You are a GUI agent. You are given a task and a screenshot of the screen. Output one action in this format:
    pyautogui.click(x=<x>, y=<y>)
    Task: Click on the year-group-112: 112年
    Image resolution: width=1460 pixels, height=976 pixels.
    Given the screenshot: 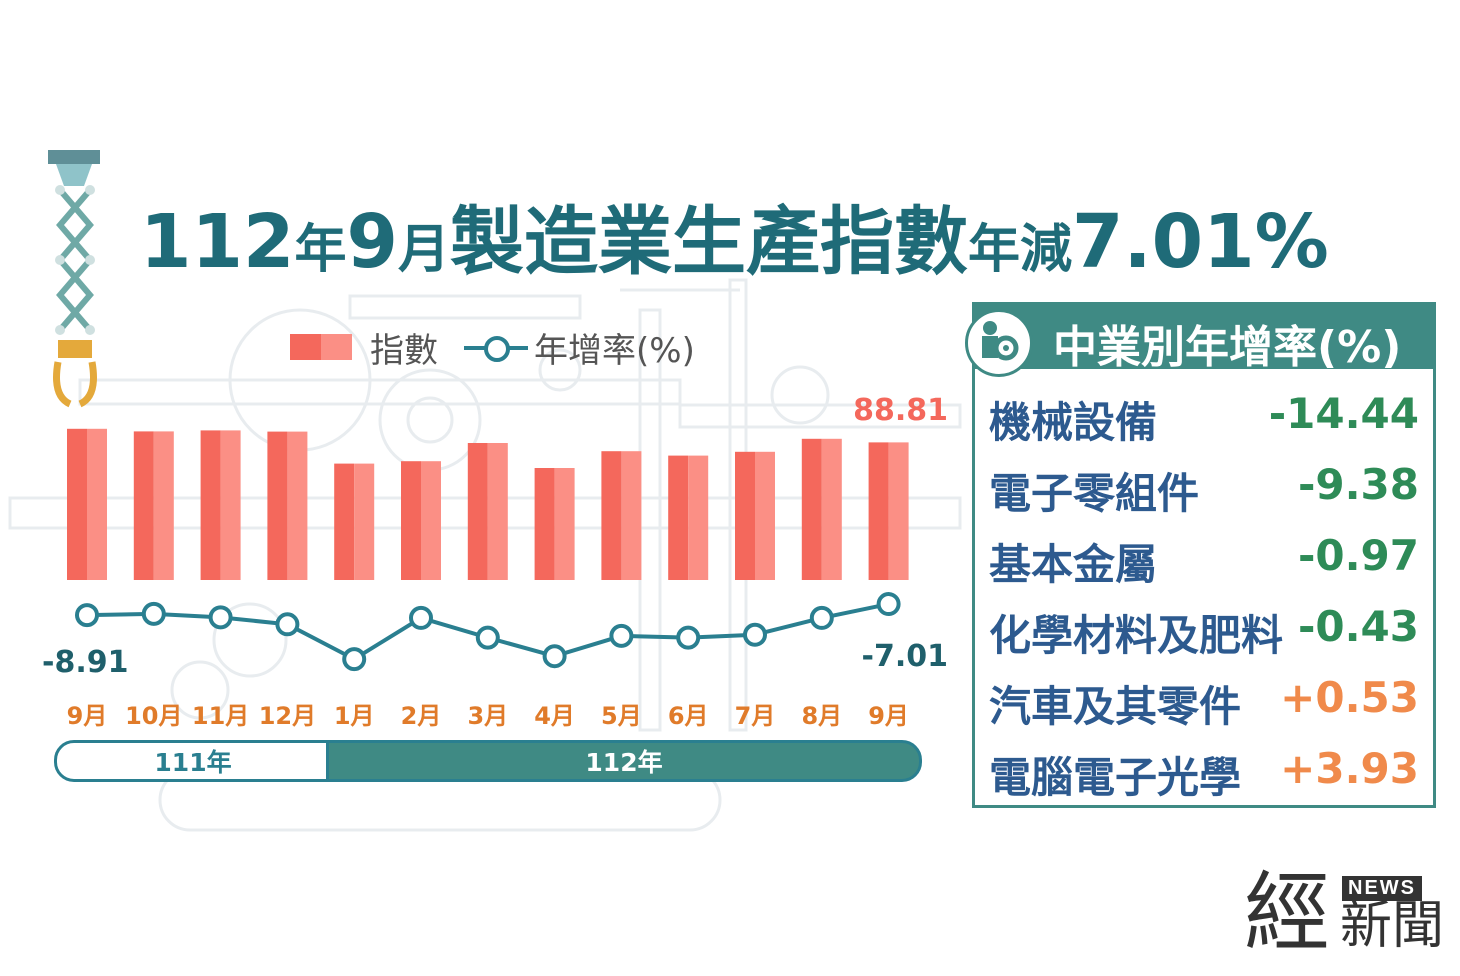 What is the action you would take?
    pyautogui.click(x=624, y=761)
    